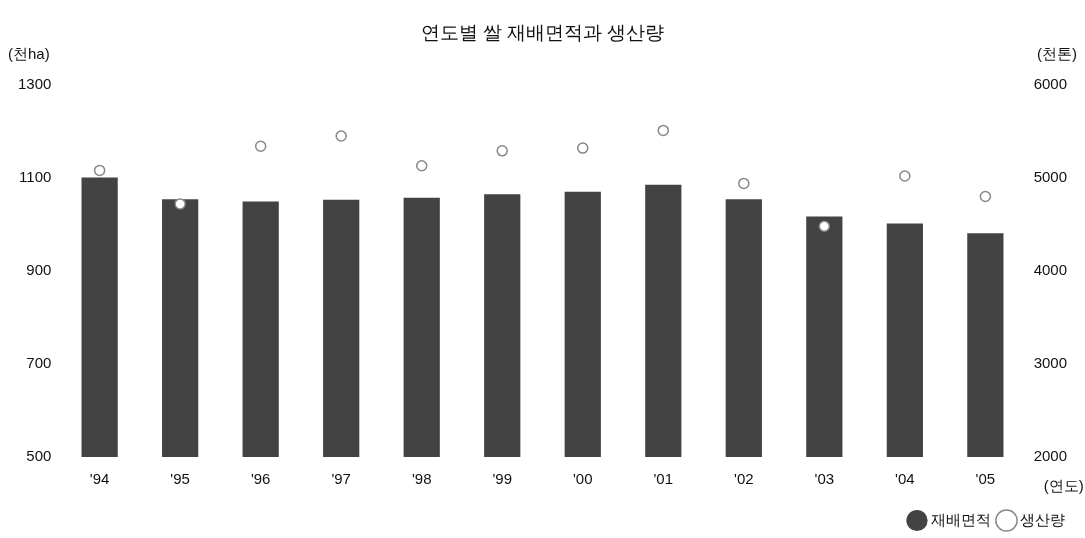 The width and height of the screenshot is (1085, 538). Describe the element at coordinates (29, 54) in the screenshot. I see `y-axis-title: (천ha)` at that location.